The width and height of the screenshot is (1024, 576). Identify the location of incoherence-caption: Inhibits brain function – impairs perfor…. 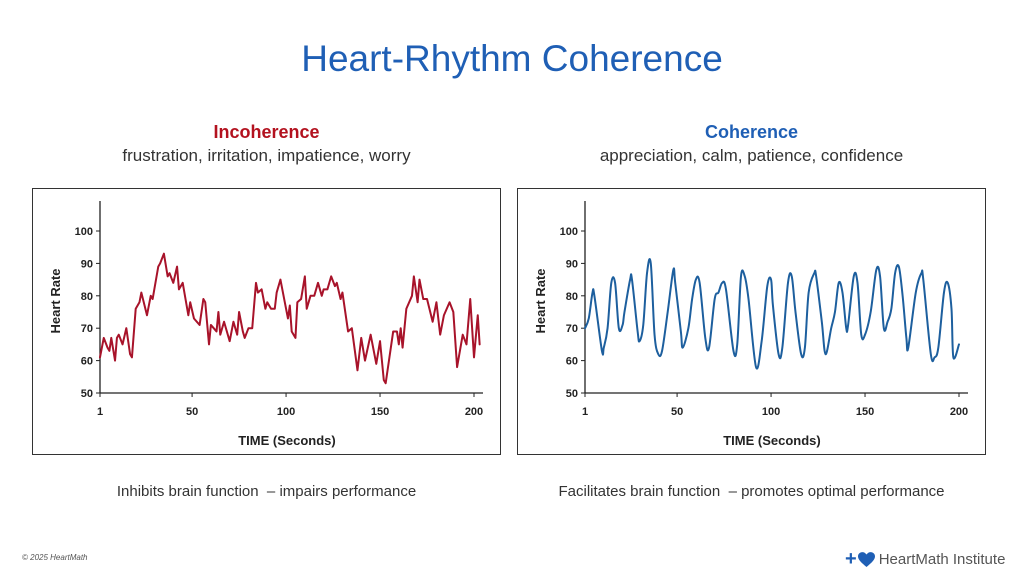
(266, 491).